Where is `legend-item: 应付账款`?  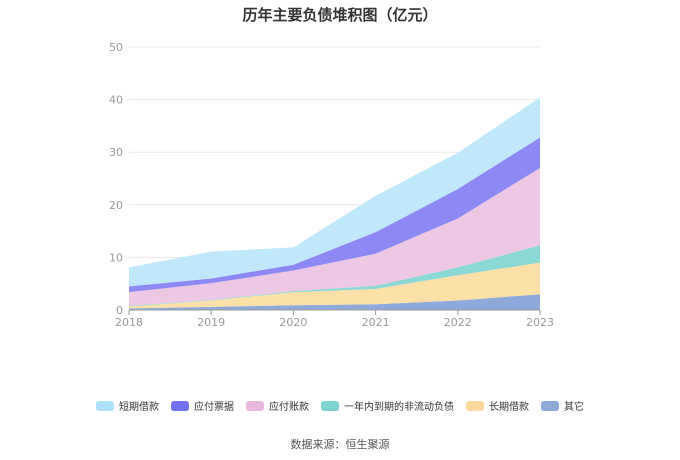 legend-item: 应付账款 is located at coordinates (277, 405).